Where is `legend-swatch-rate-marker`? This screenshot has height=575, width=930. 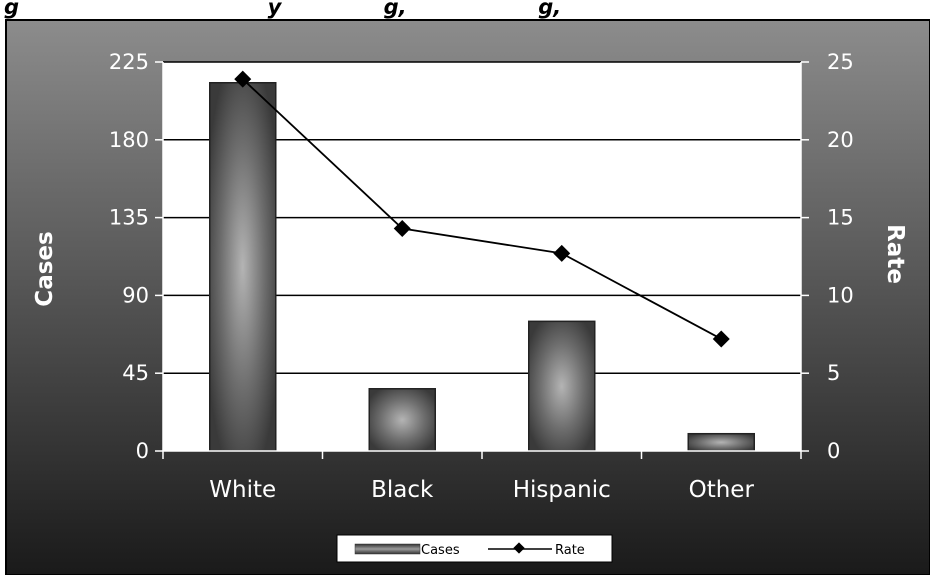 legend-swatch-rate-marker is located at coordinates (519, 548).